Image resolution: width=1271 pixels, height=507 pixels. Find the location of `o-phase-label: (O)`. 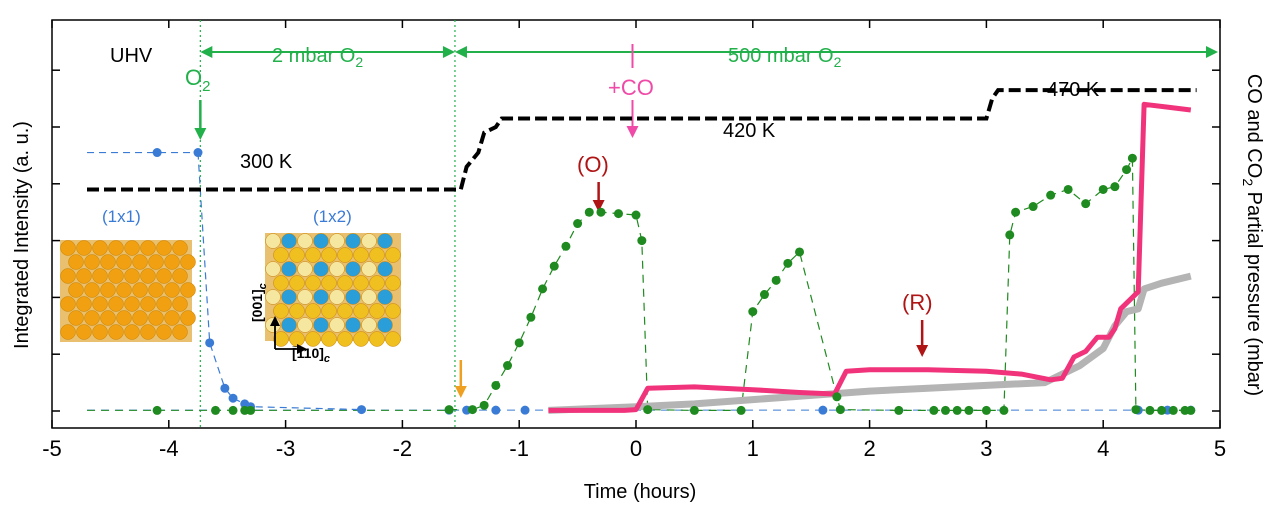

o-phase-label: (O) is located at coordinates (593, 164).